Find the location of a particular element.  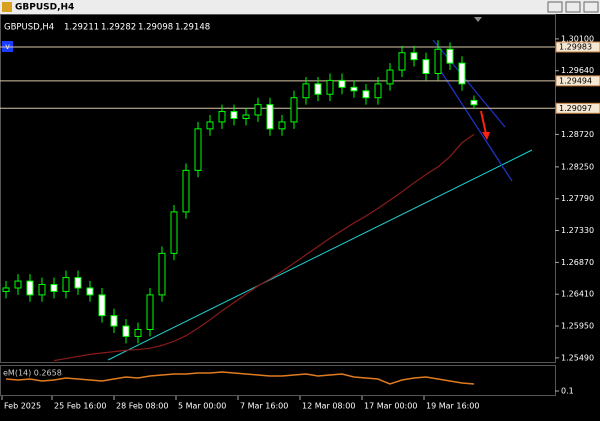

symbol-header: GBPUSD,H4 1.29211 1.29282 1.29098 1.29148 is located at coordinates (107, 28).